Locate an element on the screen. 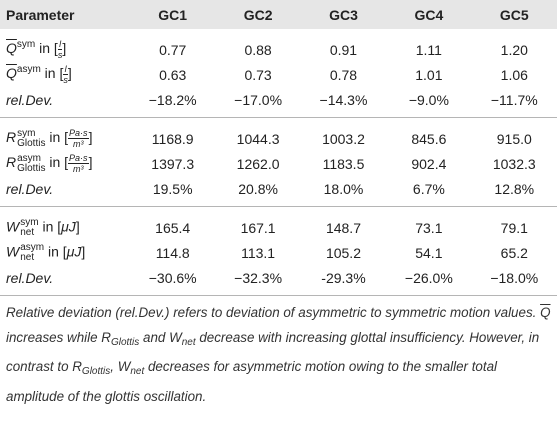 This screenshot has height=422, width=557. header-row: Parameter GC1 GC2 GC3 GC4 GC5 is located at coordinates (278, 14).